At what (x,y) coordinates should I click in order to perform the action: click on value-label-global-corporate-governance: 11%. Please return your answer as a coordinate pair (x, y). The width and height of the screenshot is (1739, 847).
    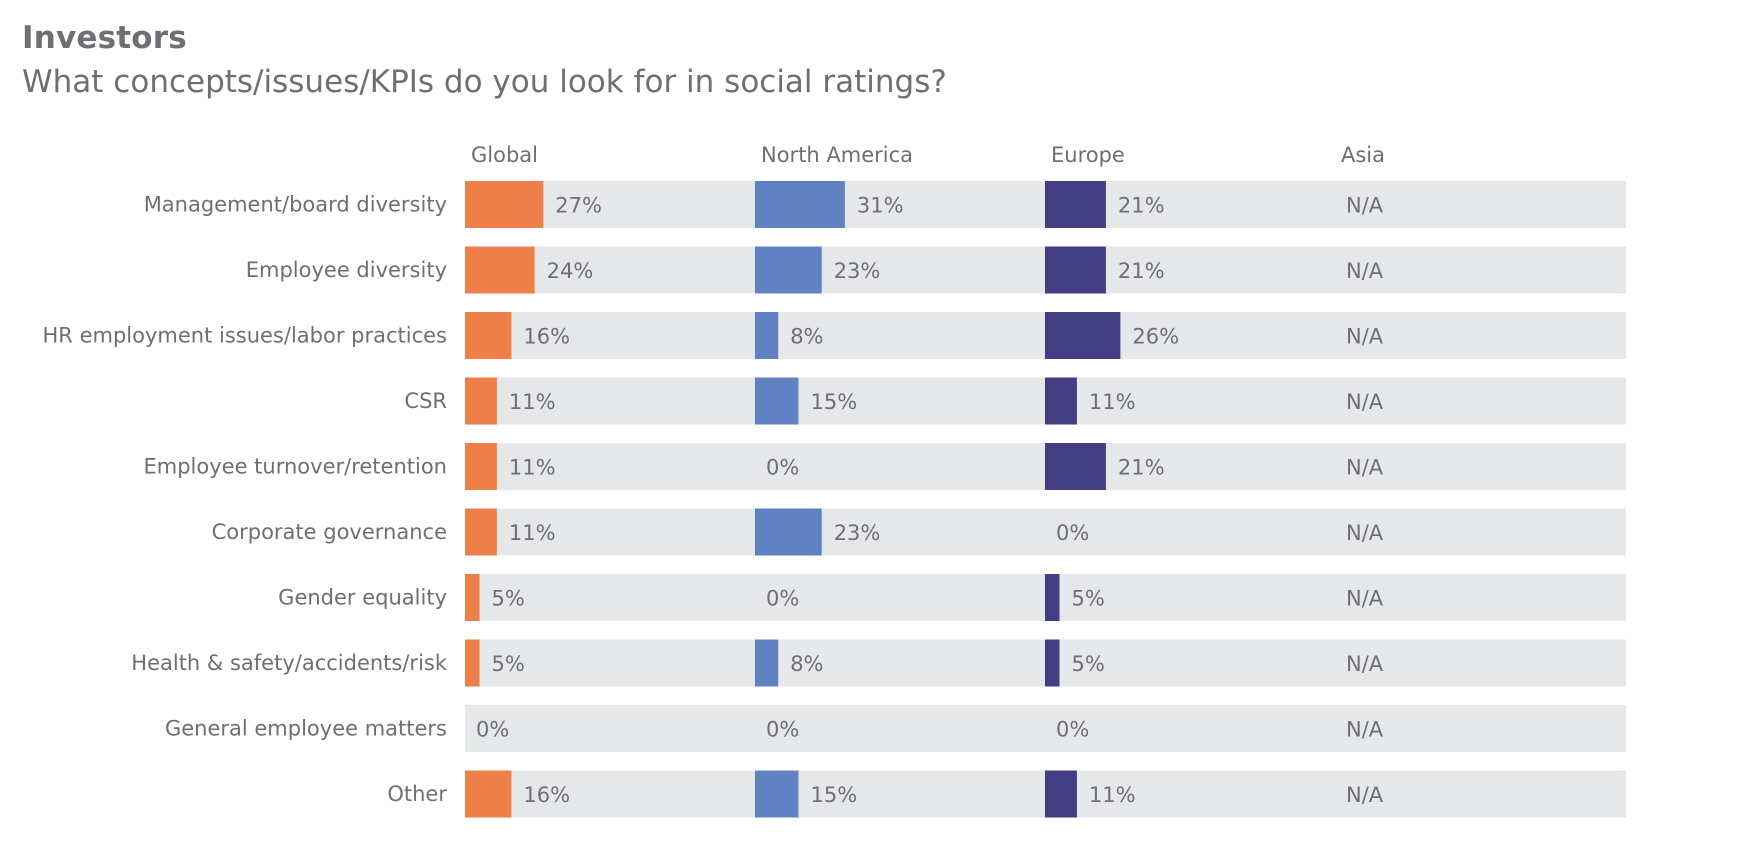
    Looking at the image, I should click on (532, 533).